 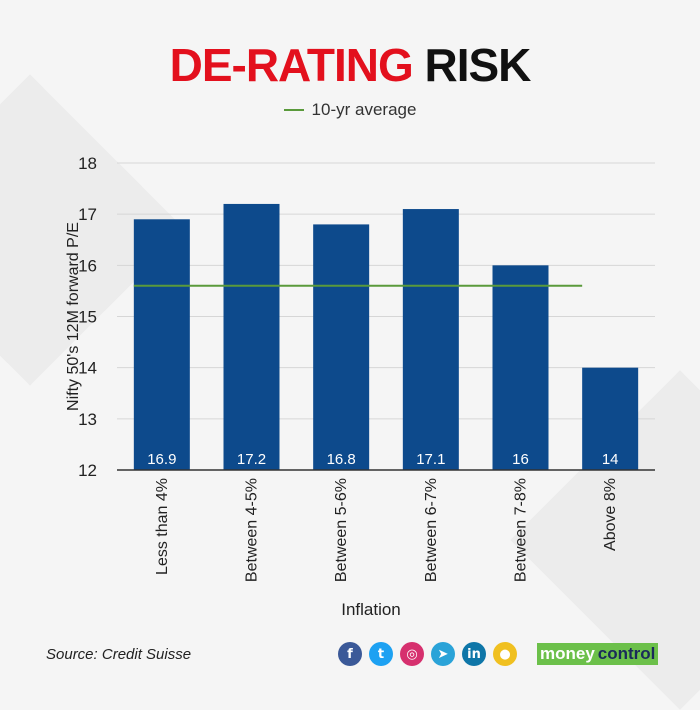 I want to click on x-tick-label: Between 6-7%, so click(x=431, y=530).